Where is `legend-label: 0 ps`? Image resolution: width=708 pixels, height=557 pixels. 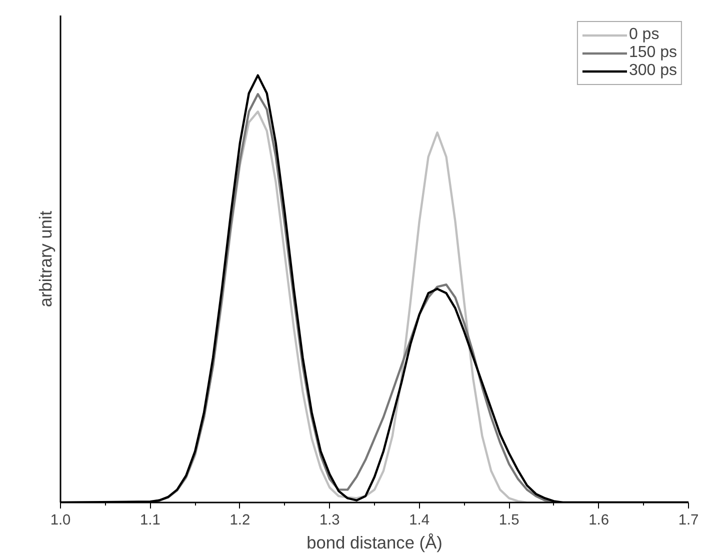
legend-label: 0 ps is located at coordinates (644, 35).